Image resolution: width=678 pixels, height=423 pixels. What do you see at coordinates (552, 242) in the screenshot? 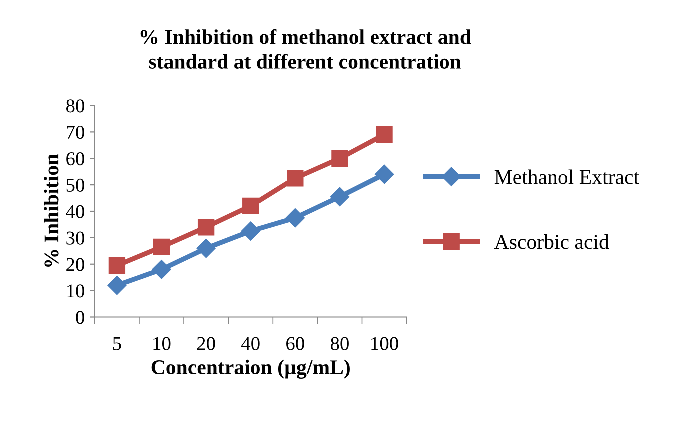
I see `legend-label: Ascorbic acid` at bounding box center [552, 242].